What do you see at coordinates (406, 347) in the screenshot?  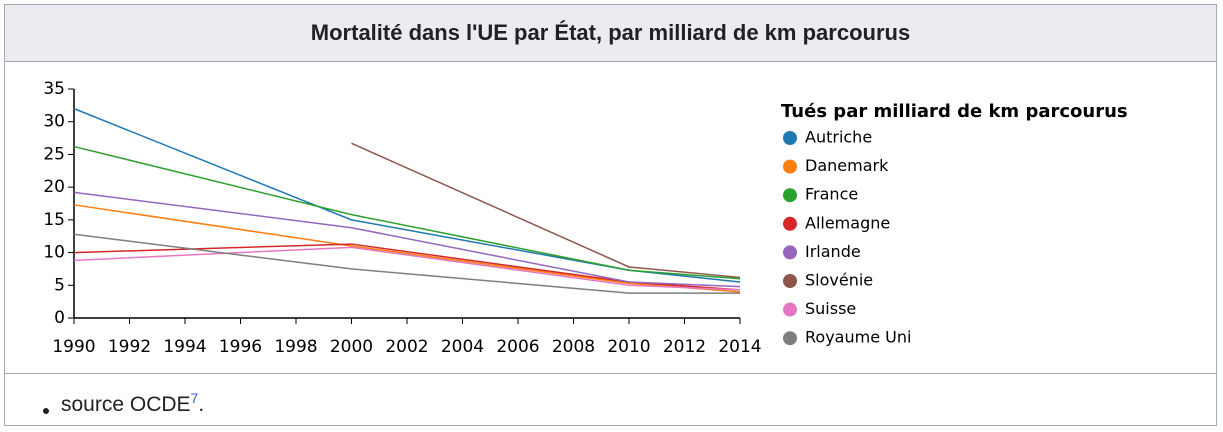 I see `x-tick-label: 2002` at bounding box center [406, 347].